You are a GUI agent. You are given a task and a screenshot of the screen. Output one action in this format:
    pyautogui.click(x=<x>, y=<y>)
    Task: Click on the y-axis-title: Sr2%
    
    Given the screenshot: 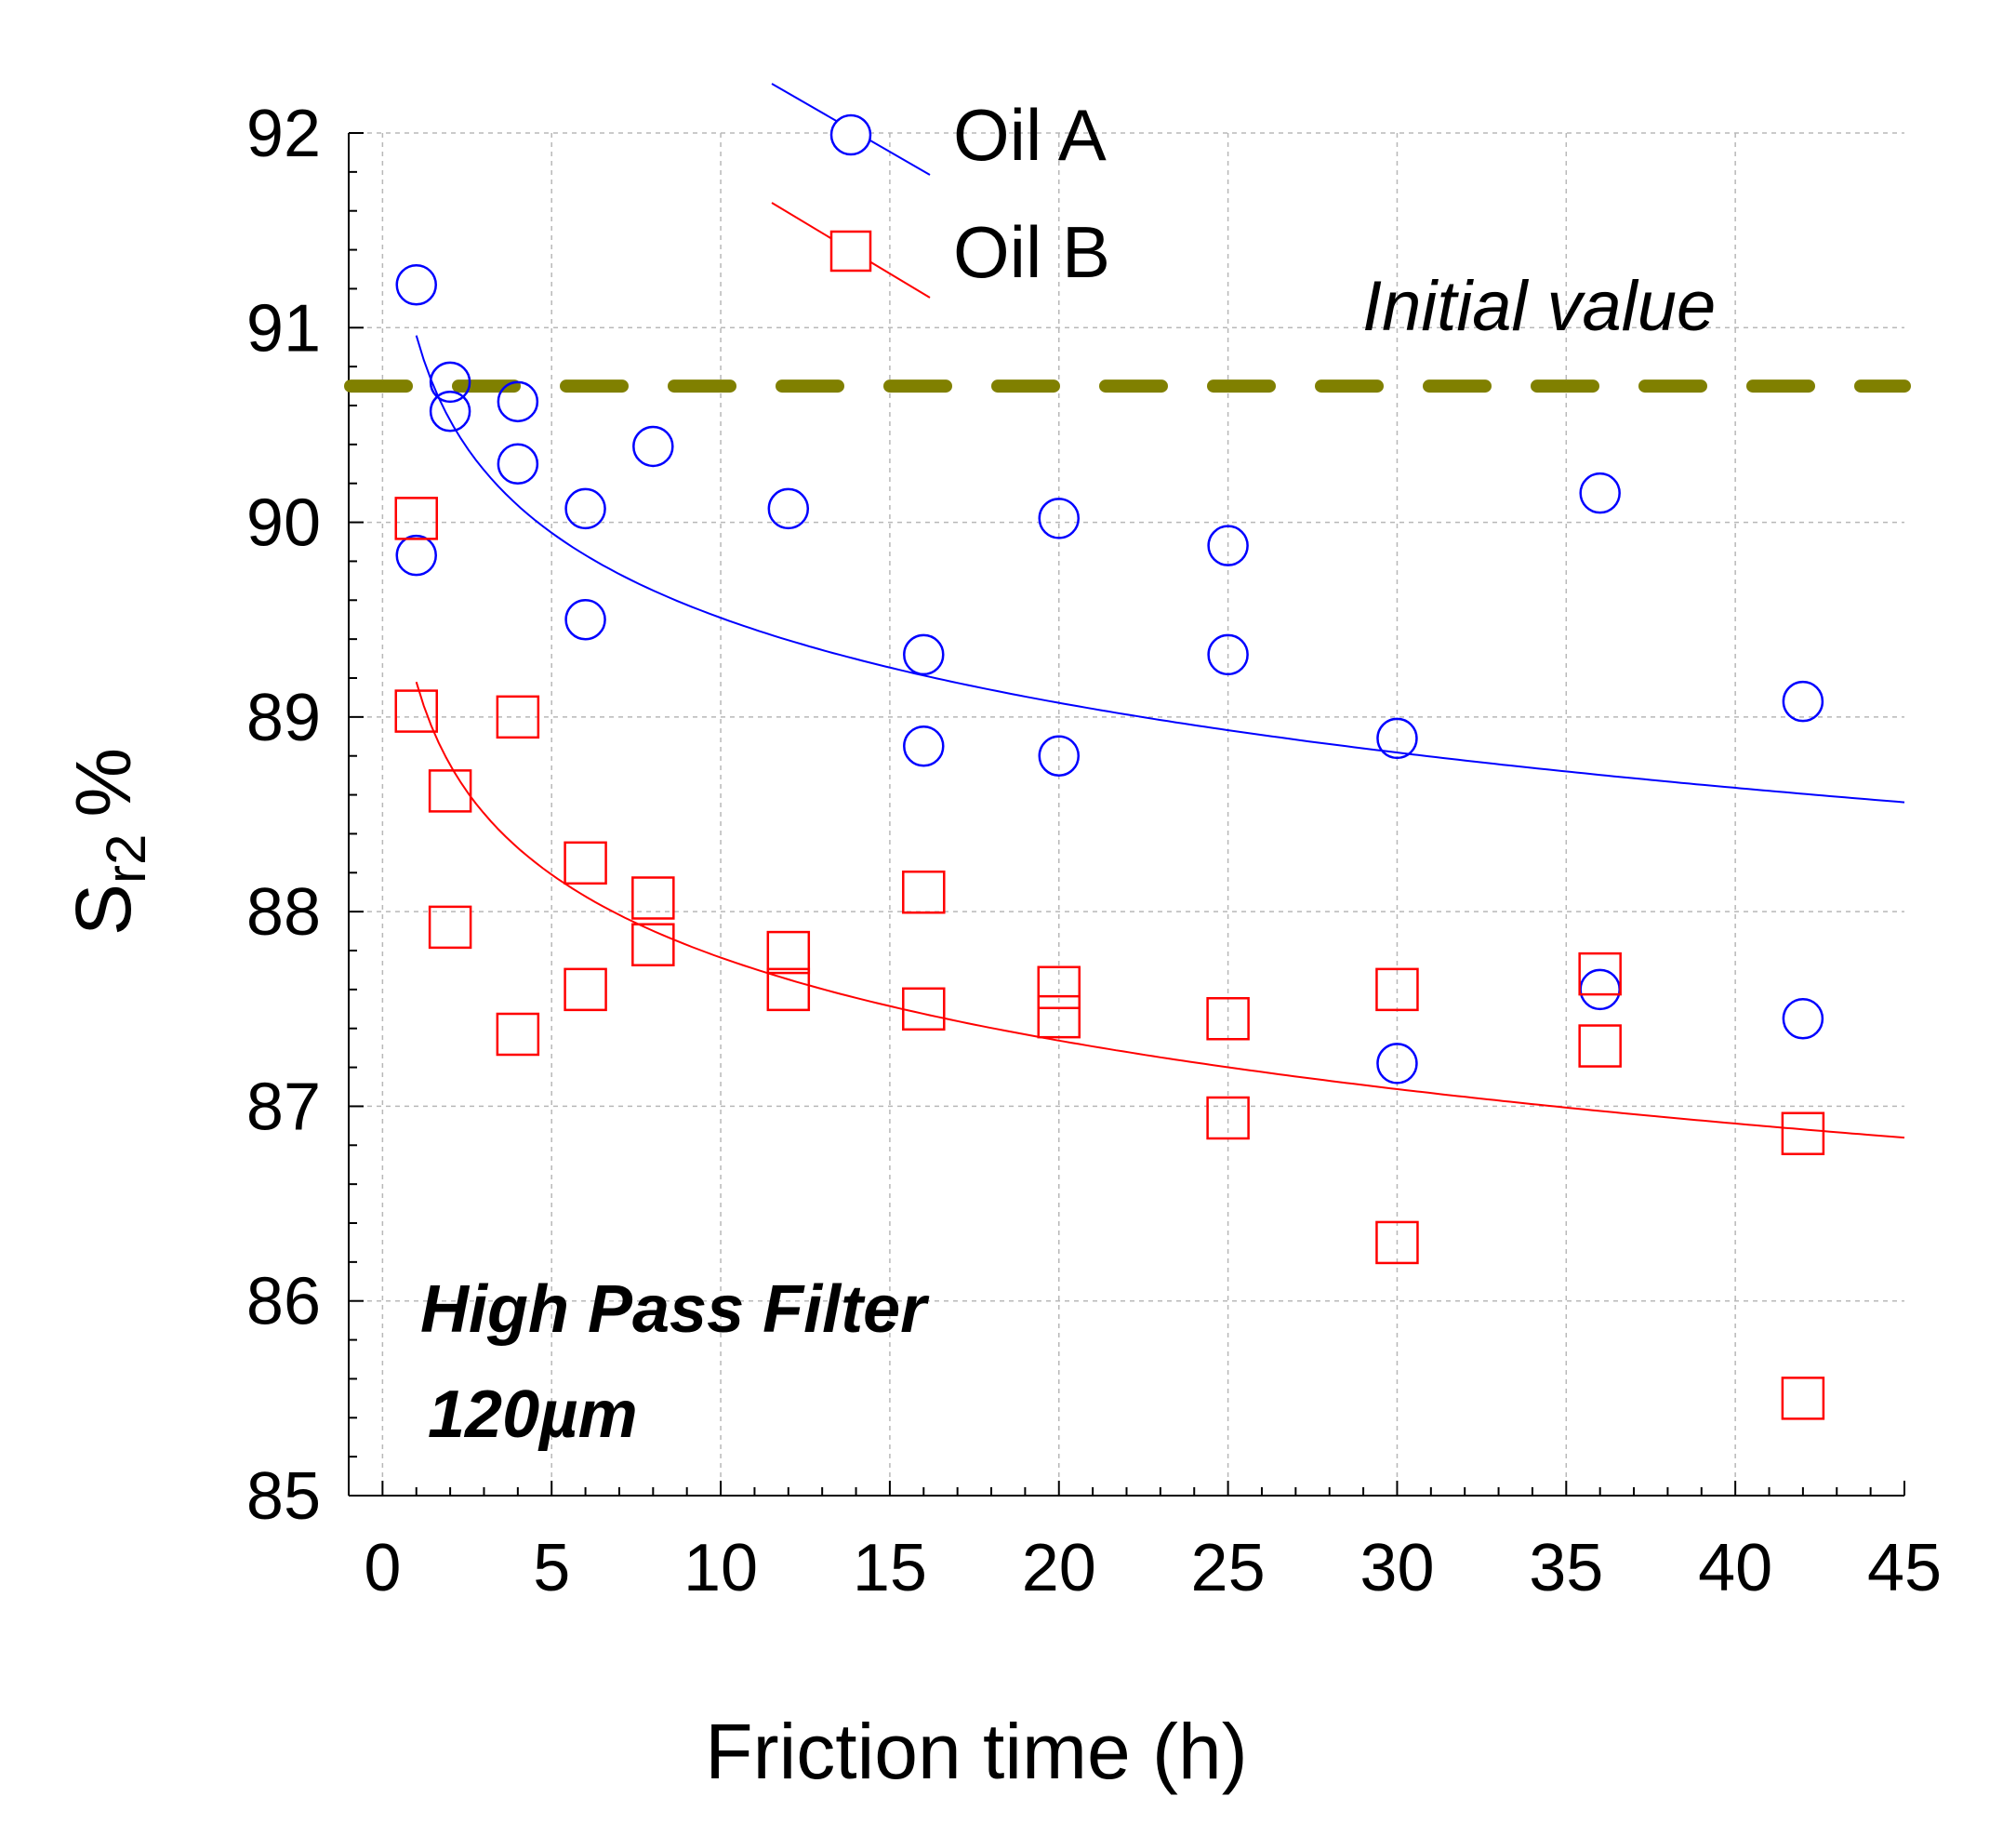 What is the action you would take?
    pyautogui.click(x=108, y=842)
    